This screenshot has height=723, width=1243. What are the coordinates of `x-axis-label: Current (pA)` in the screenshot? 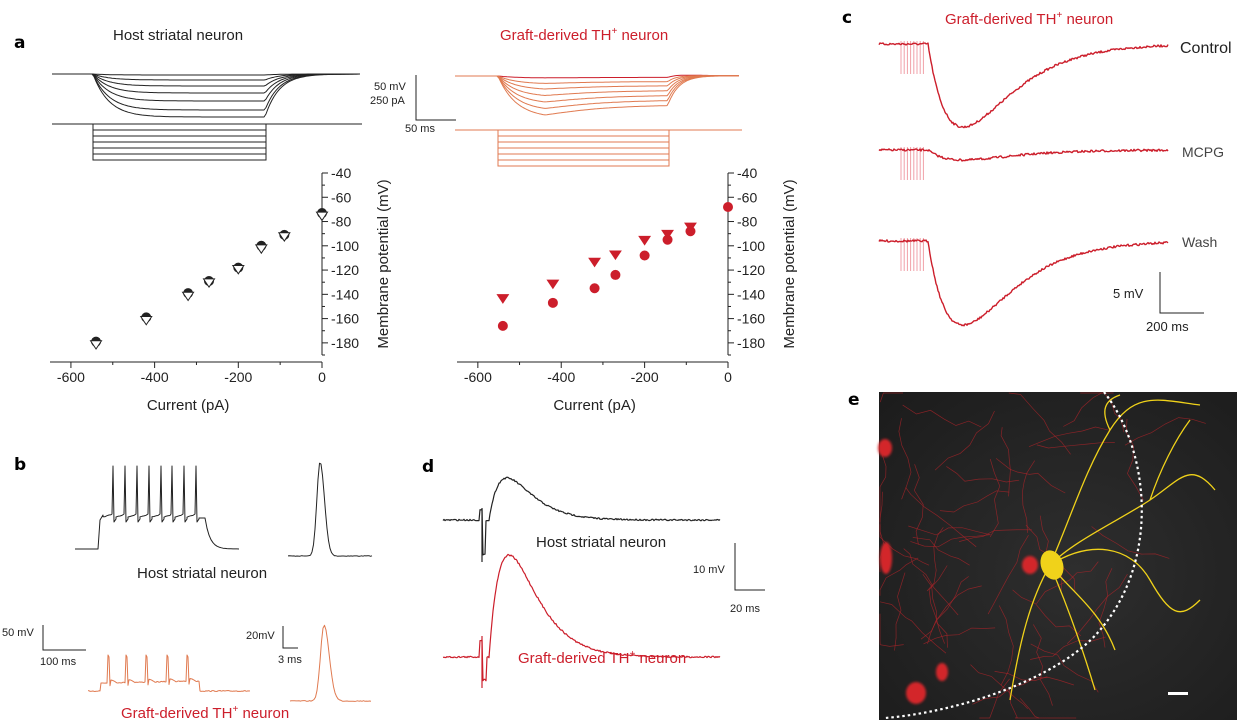 It's located at (594, 405).